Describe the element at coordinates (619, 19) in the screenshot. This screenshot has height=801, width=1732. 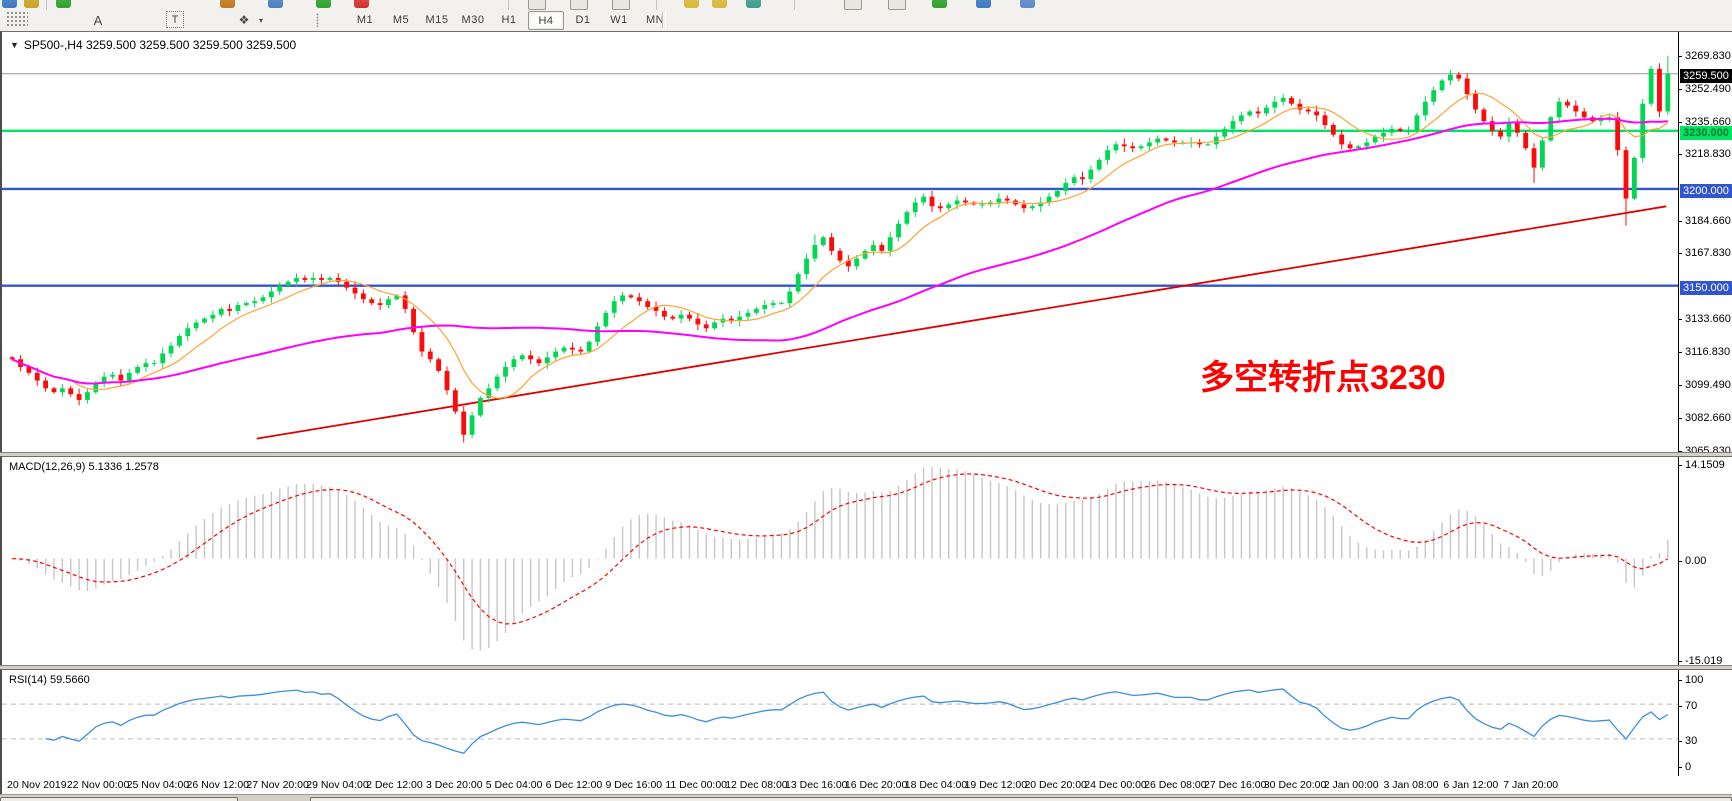
I see `timeframe-button-W1: W1` at that location.